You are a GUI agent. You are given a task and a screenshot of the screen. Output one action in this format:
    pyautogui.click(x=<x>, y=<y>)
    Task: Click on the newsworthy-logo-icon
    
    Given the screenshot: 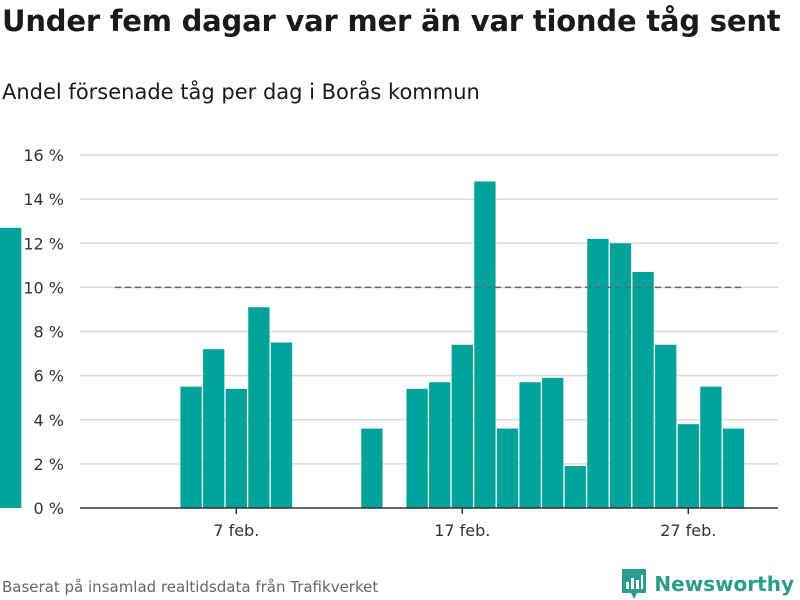 What is the action you would take?
    pyautogui.click(x=634, y=584)
    